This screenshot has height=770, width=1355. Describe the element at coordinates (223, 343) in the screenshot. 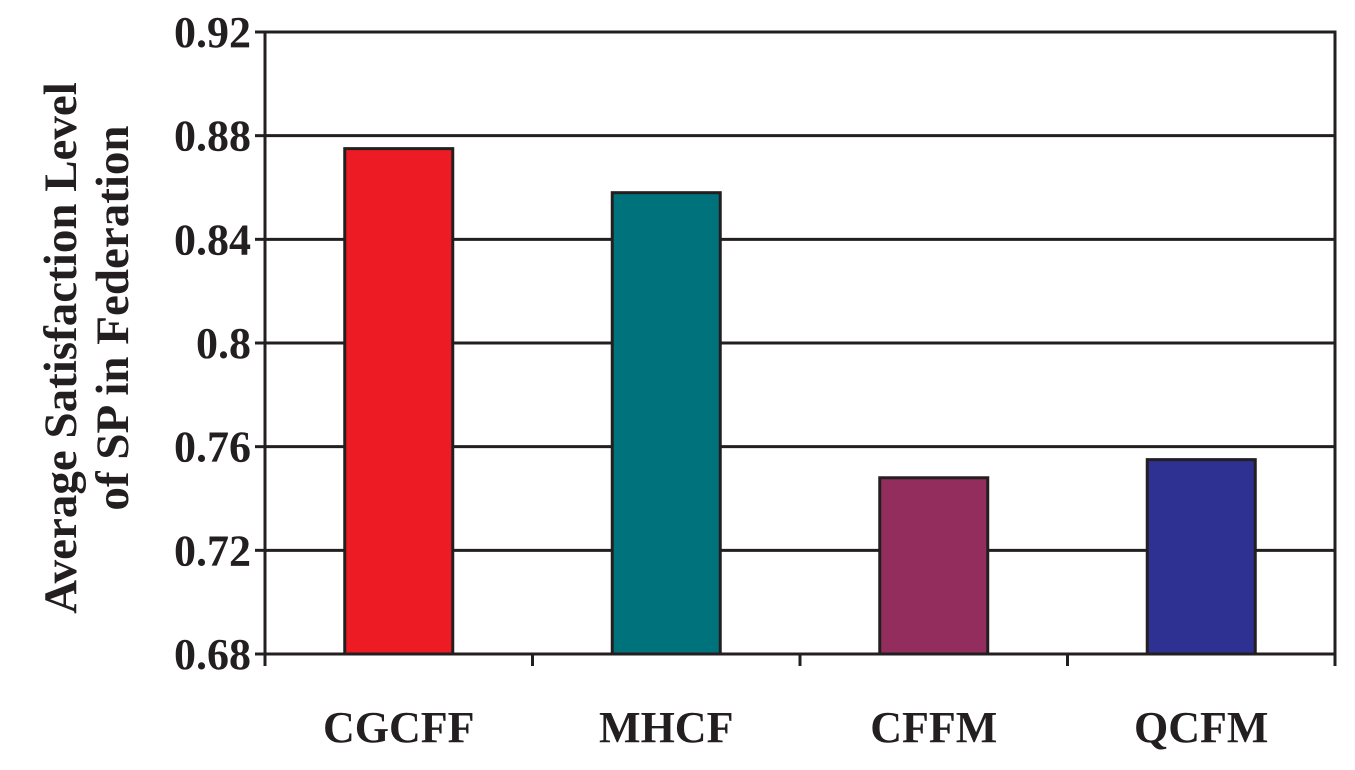

I see `y-tick-label: 0.8` at that location.